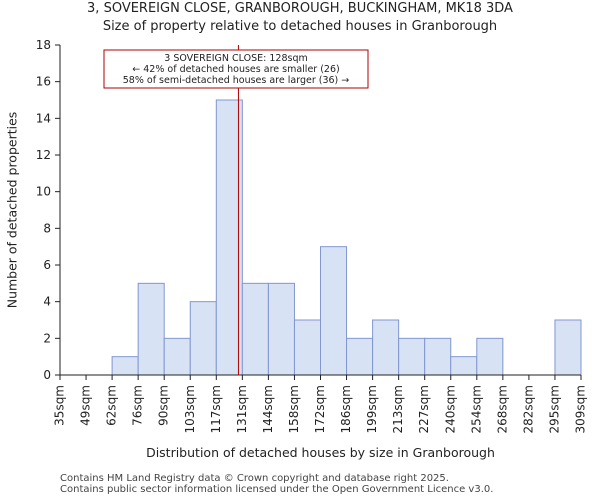  Describe the element at coordinates (60, 405) in the screenshot. I see `x-tick-label: 35sqm` at that location.